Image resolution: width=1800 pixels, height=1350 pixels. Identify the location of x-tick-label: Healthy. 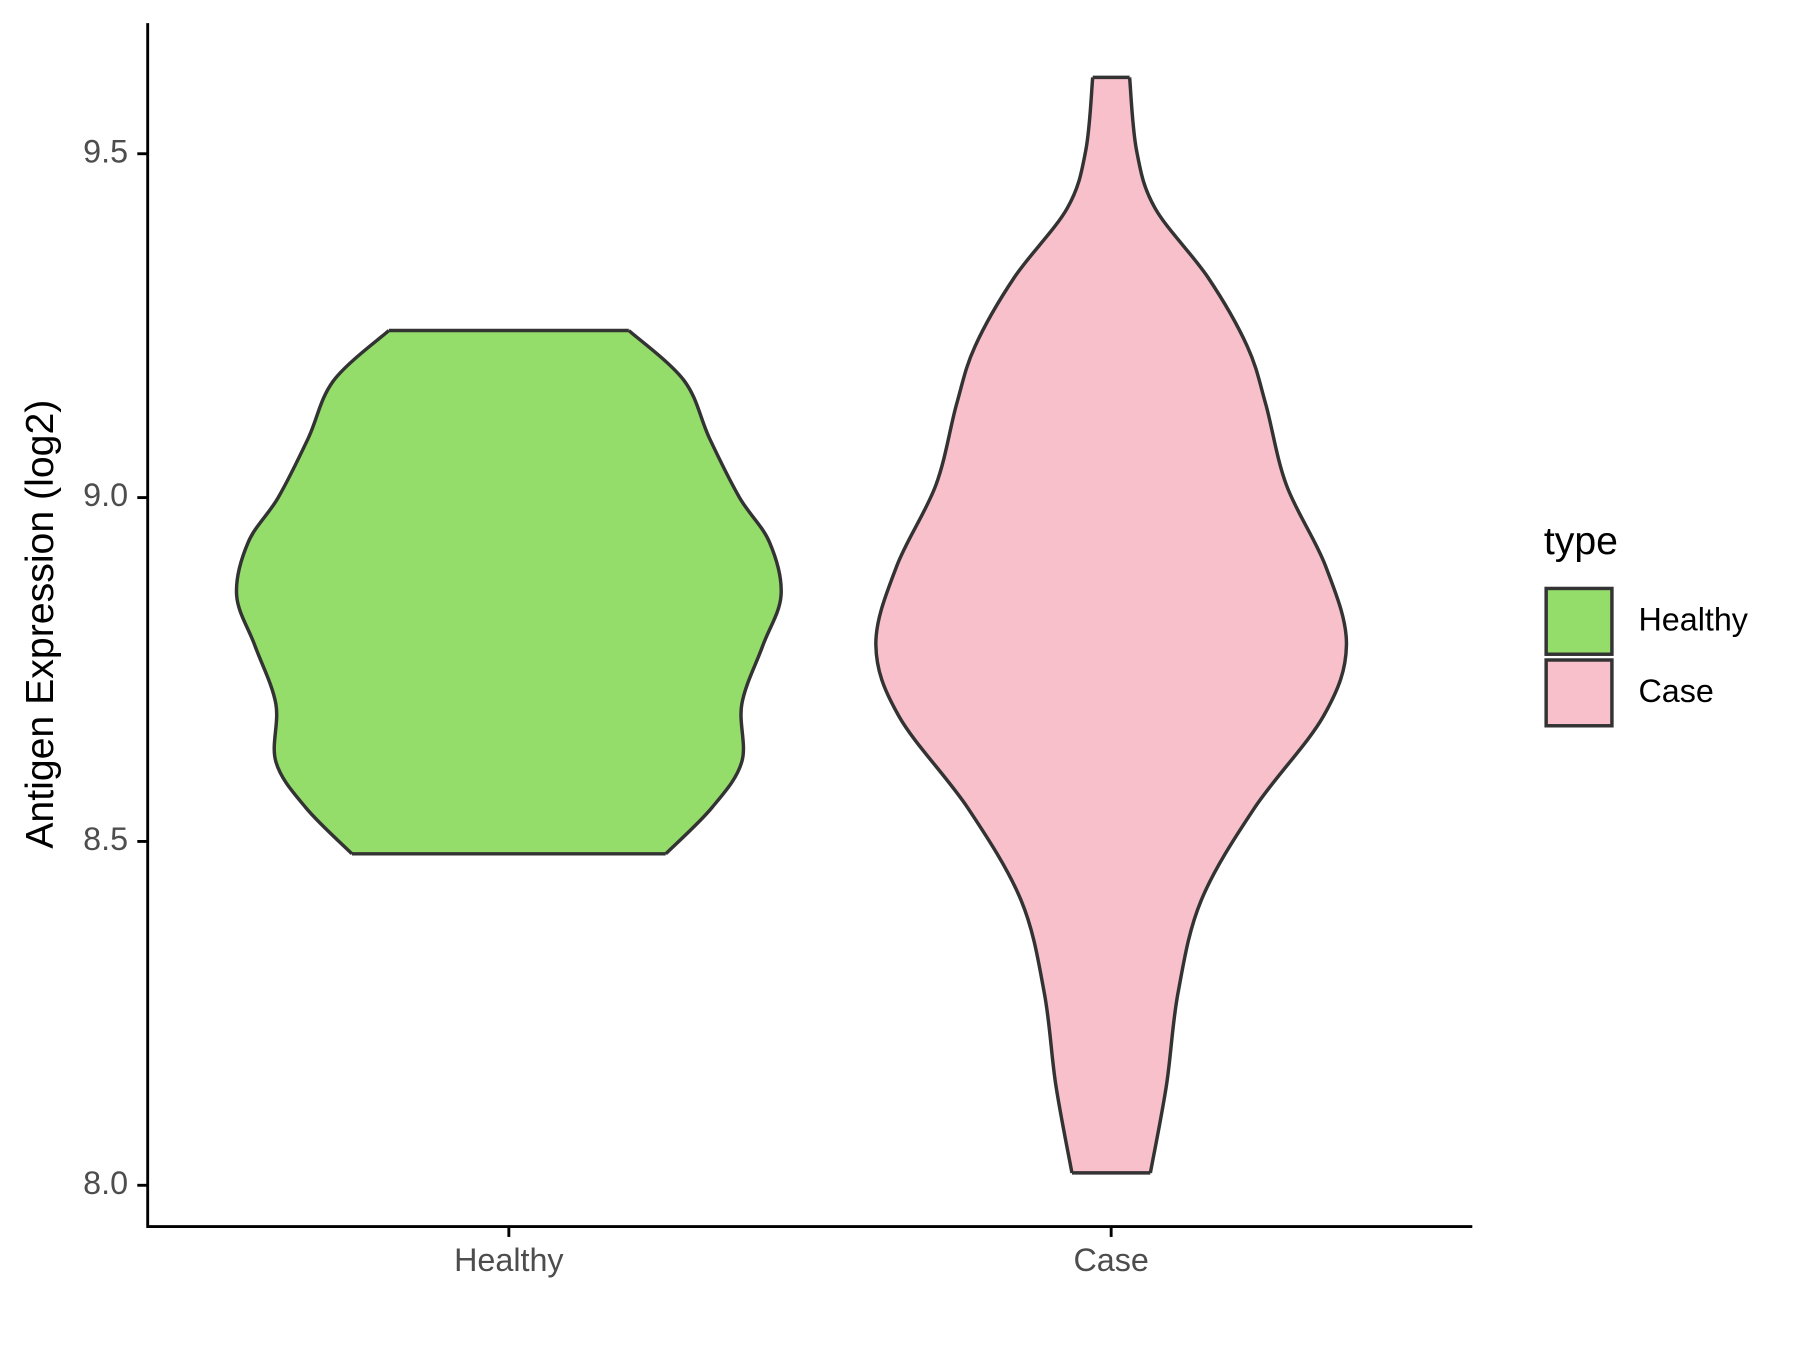
(509, 1260).